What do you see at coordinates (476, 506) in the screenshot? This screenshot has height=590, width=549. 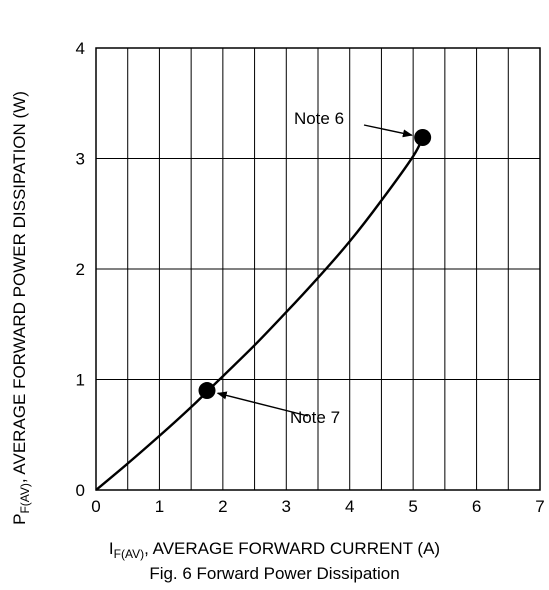 I see `x-tick-label: 6` at bounding box center [476, 506].